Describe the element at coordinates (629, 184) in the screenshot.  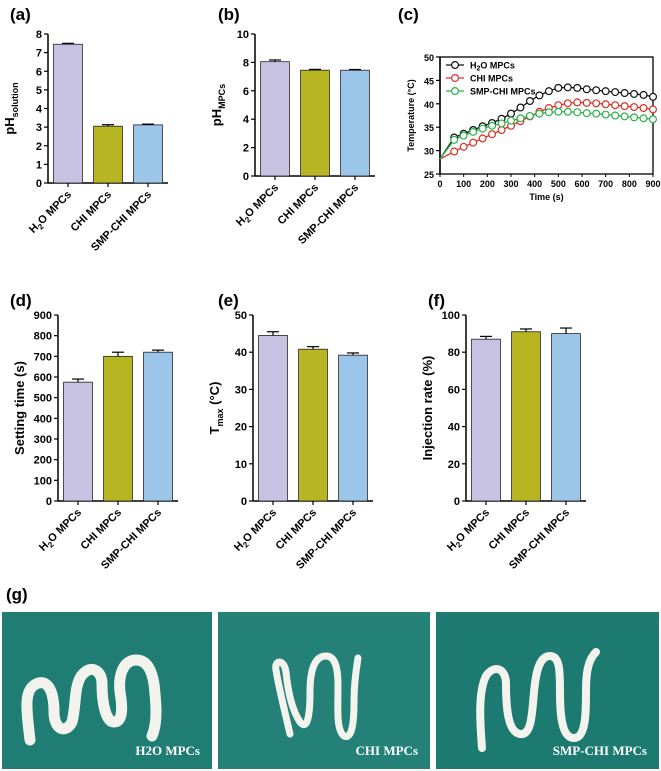
I see `x-tick-label: 800` at that location.